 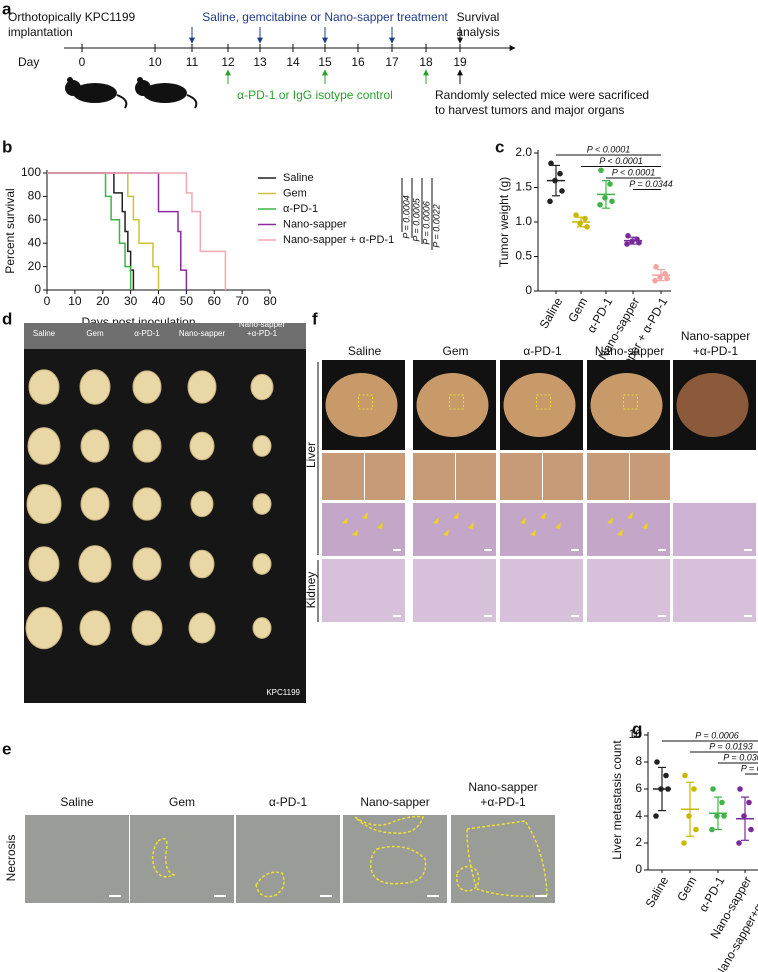 I want to click on y-tick-label: 10, so click(x=636, y=734).